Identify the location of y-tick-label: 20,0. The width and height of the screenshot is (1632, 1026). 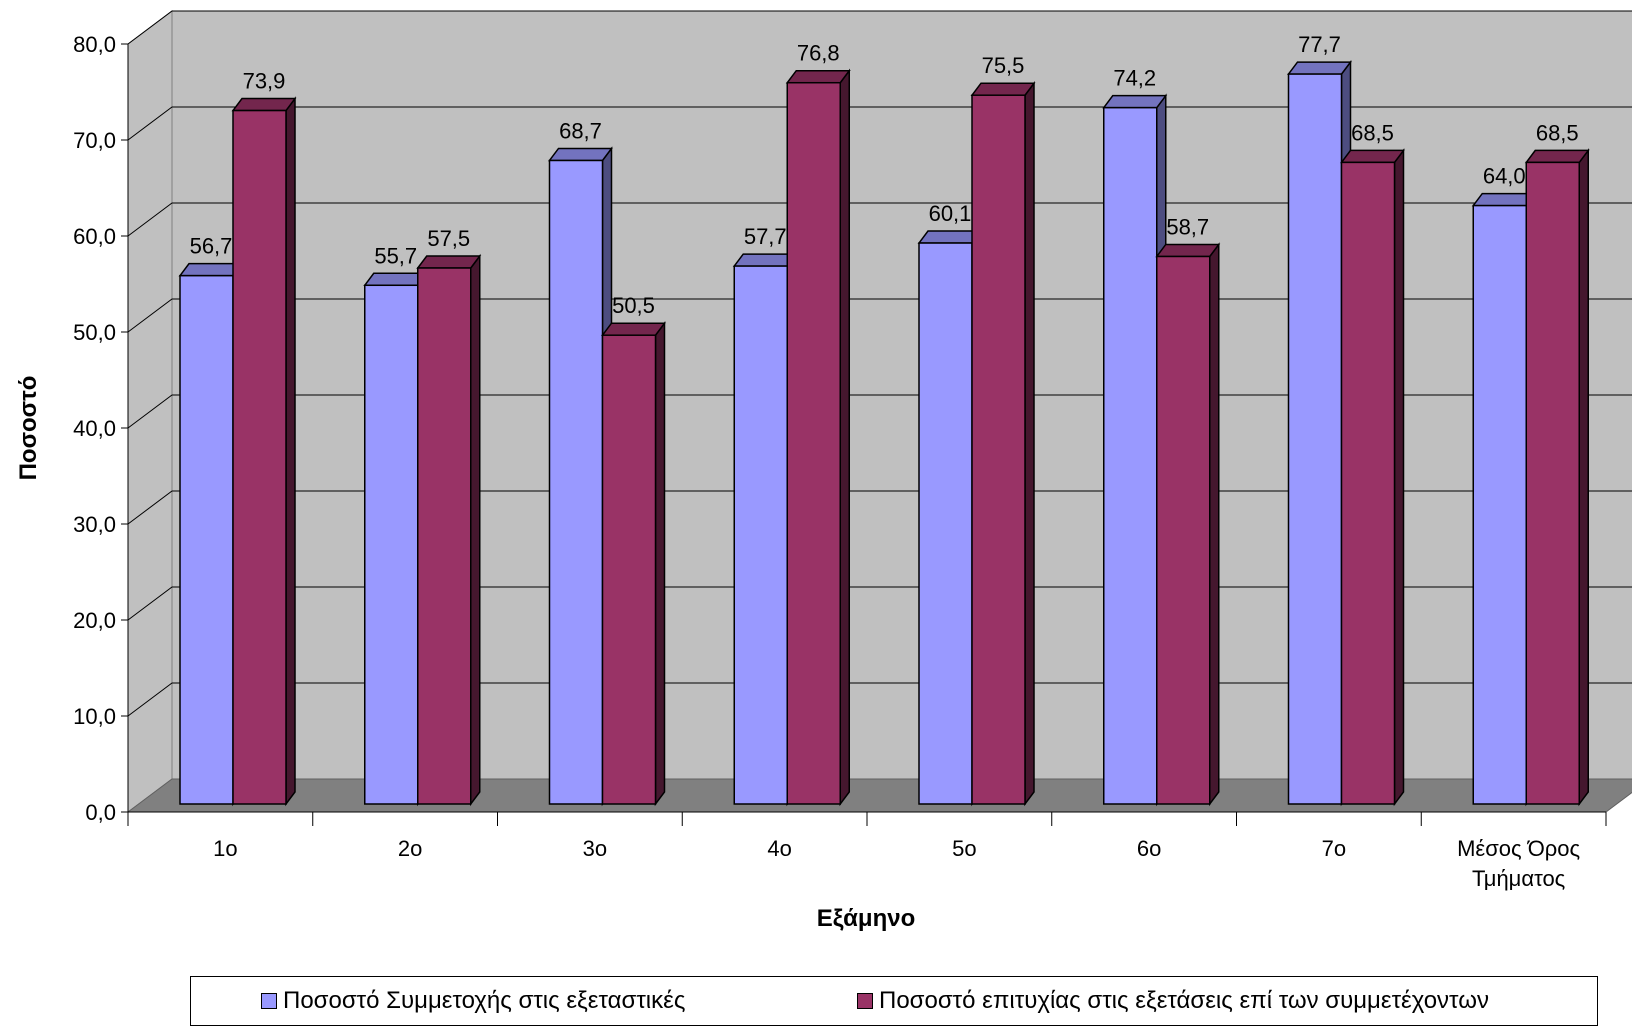
(94, 620).